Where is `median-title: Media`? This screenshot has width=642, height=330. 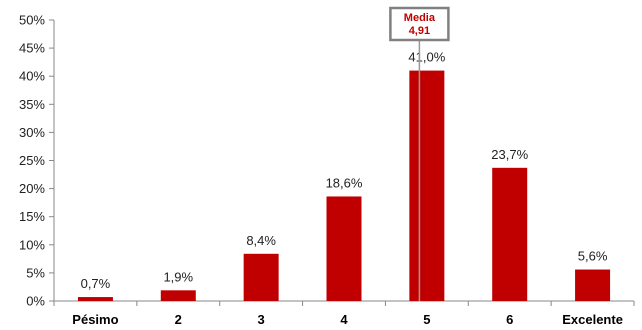
median-title: Media is located at coordinates (420, 18).